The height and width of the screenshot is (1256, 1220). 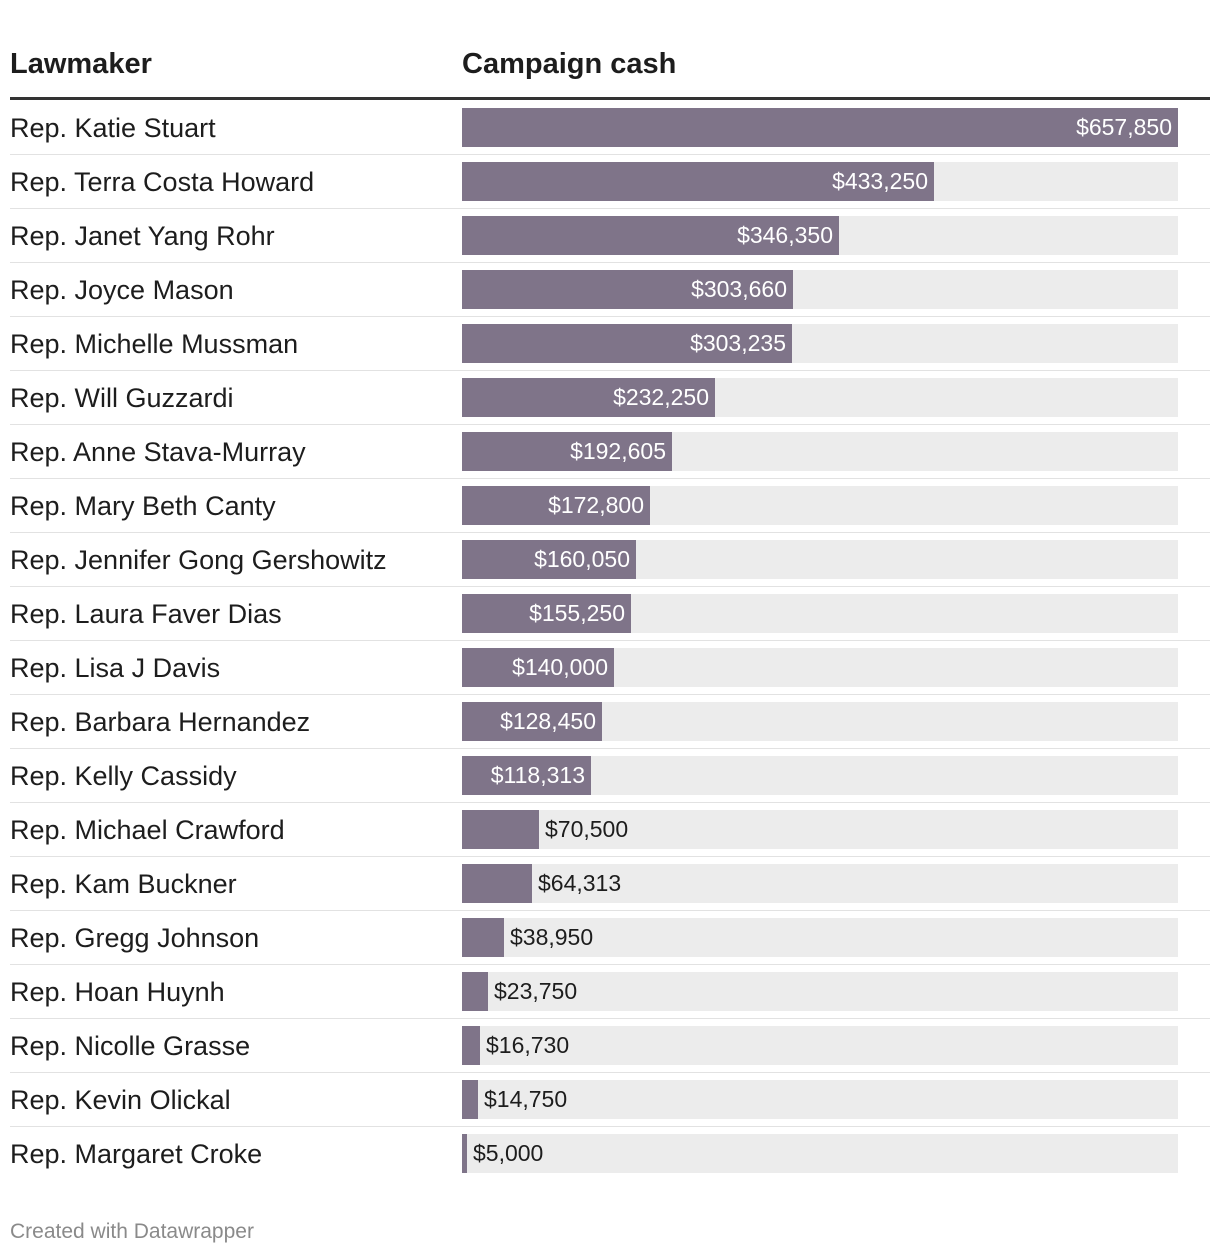 What do you see at coordinates (136, 1154) in the screenshot?
I see `lawmaker-name: Rep. Margaret Croke` at bounding box center [136, 1154].